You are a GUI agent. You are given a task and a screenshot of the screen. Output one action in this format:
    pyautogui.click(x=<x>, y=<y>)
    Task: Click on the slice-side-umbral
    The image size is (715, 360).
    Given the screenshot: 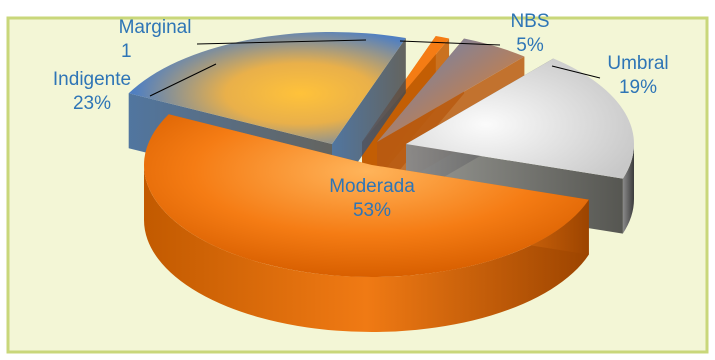 What is the action you would take?
    pyautogui.click(x=628, y=189)
    